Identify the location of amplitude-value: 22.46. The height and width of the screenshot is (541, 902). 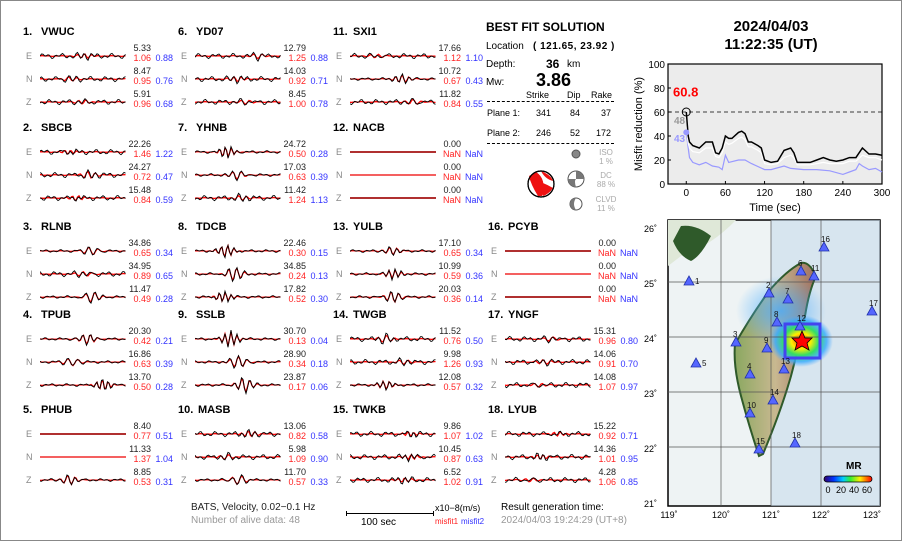
(294, 243).